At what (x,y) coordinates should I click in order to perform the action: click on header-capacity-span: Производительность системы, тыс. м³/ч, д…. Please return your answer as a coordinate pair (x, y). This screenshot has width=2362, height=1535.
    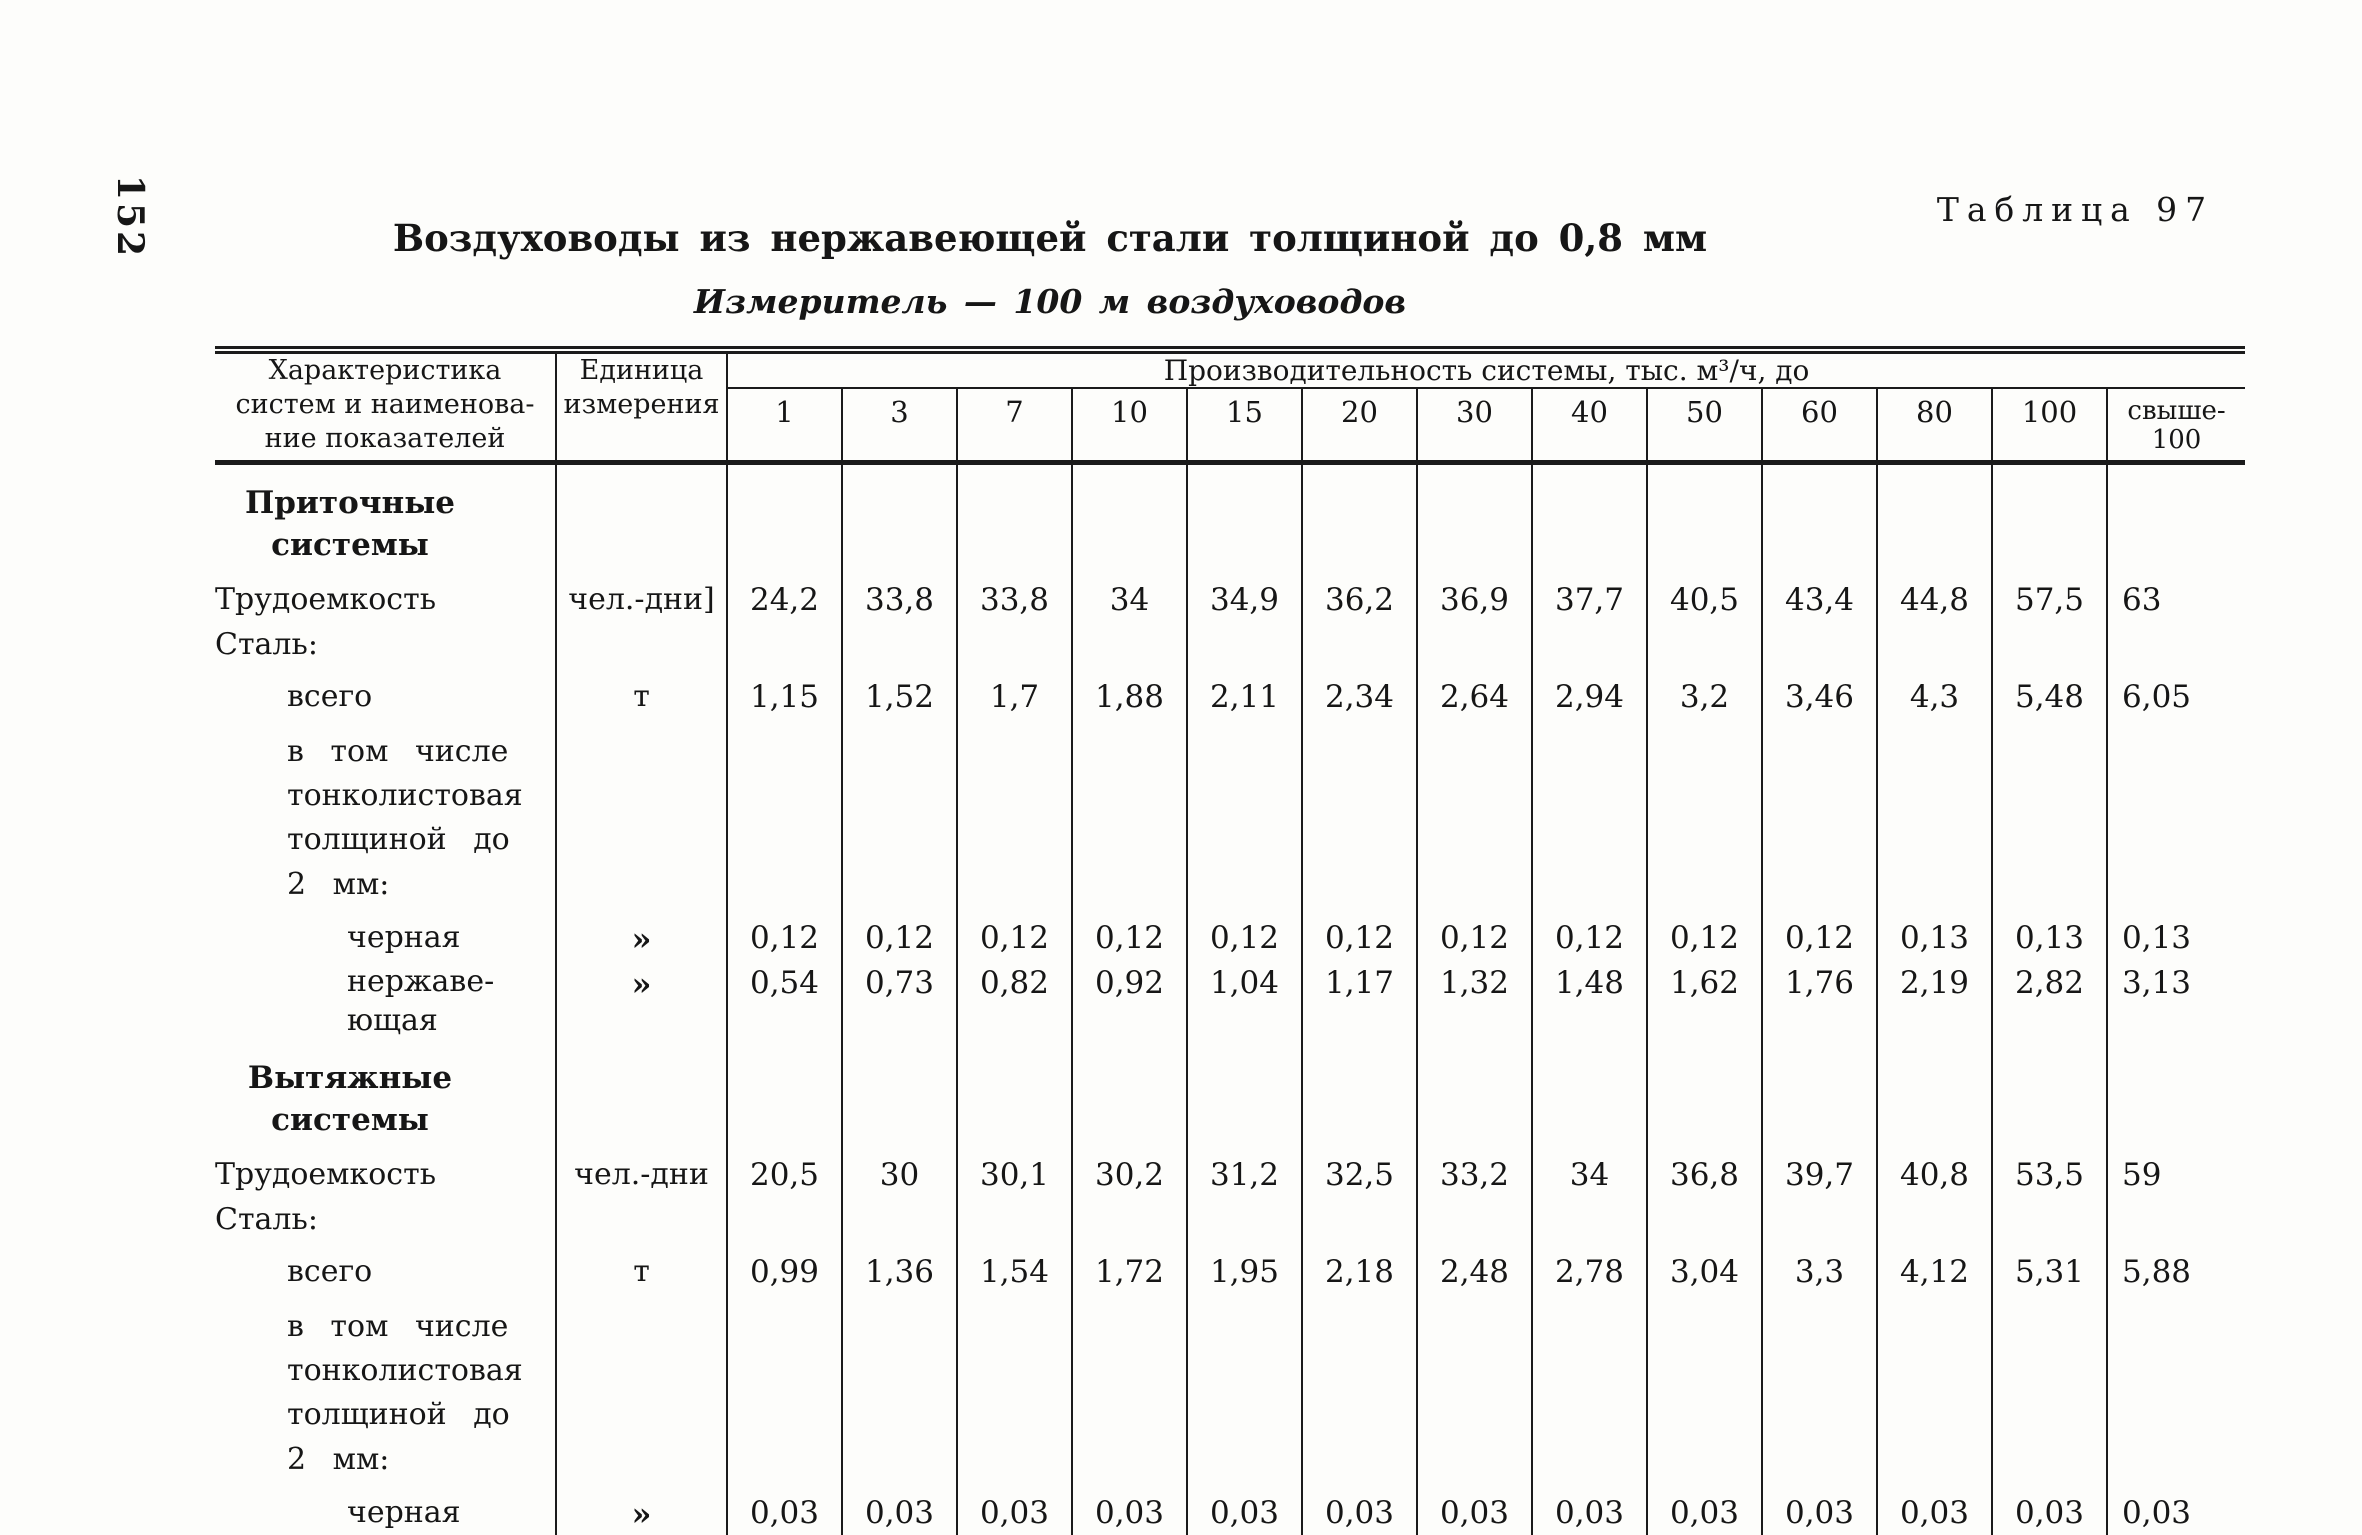
    Looking at the image, I should click on (1486, 369).